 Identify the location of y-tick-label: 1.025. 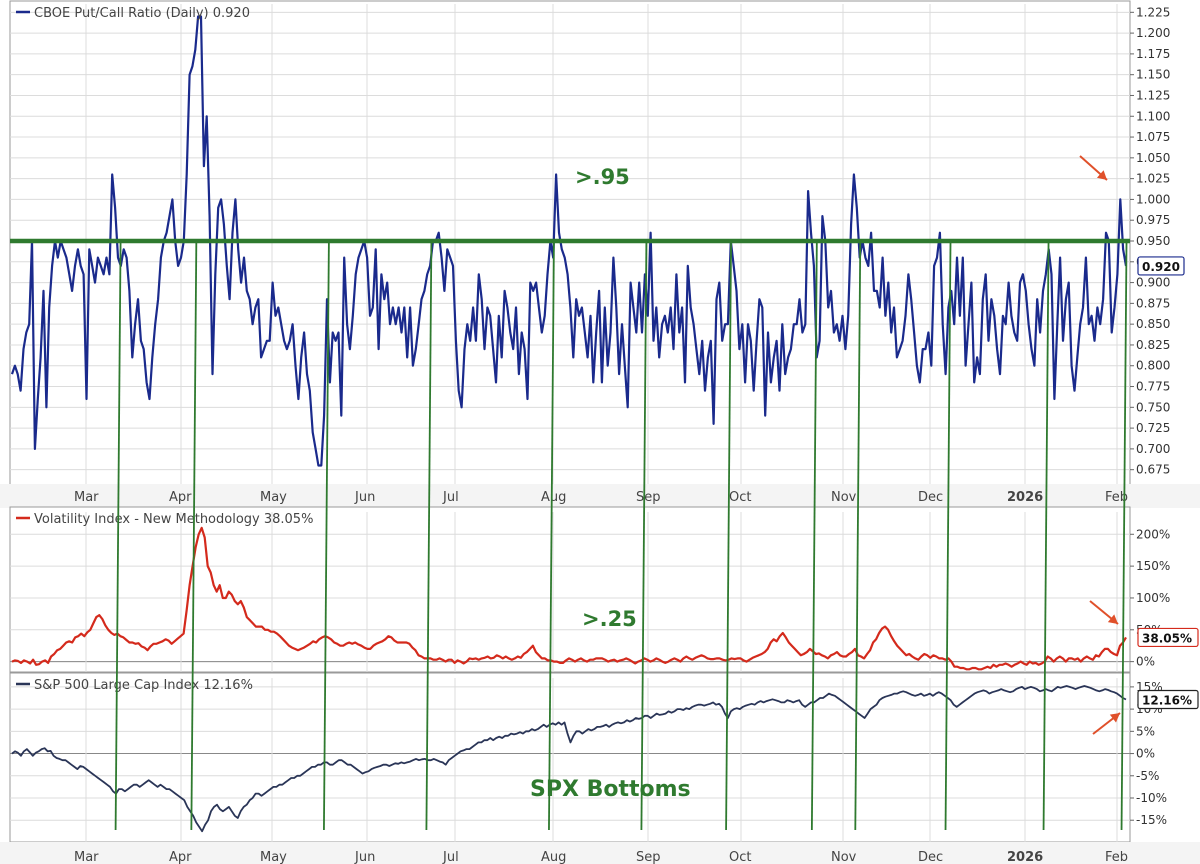
(1153, 179).